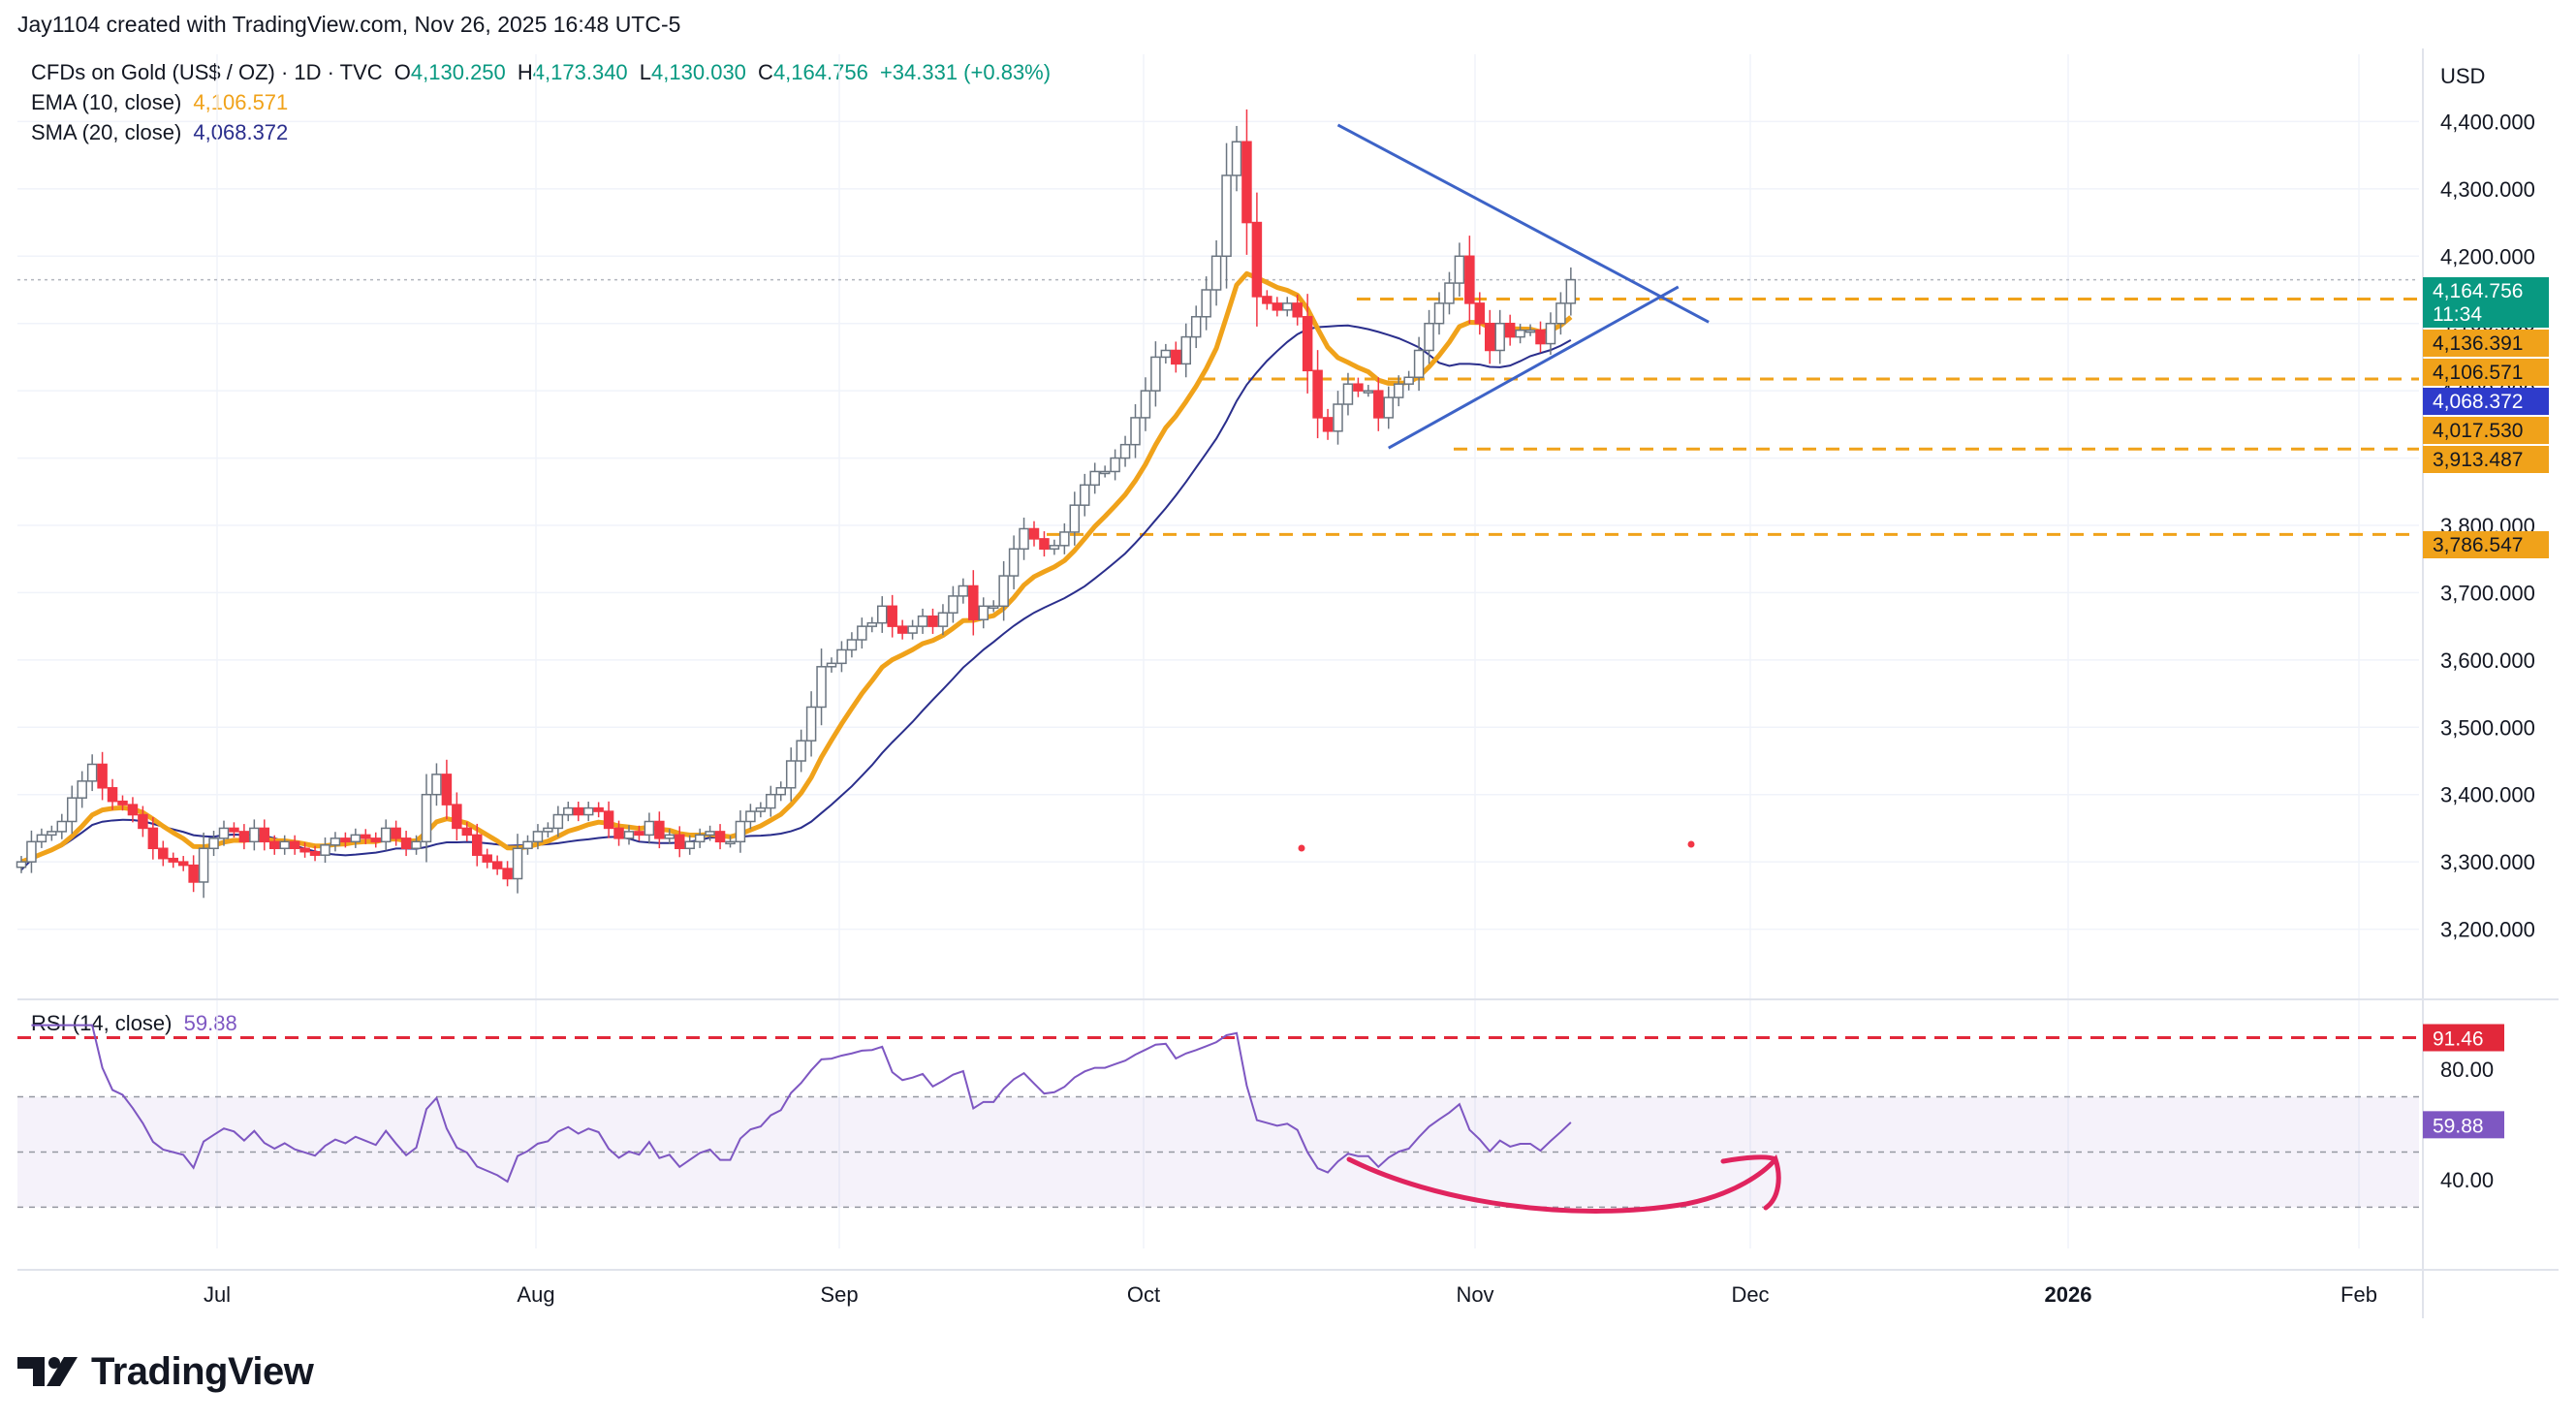  What do you see at coordinates (1143, 1294) in the screenshot?
I see `x-tick-3: Oct` at bounding box center [1143, 1294].